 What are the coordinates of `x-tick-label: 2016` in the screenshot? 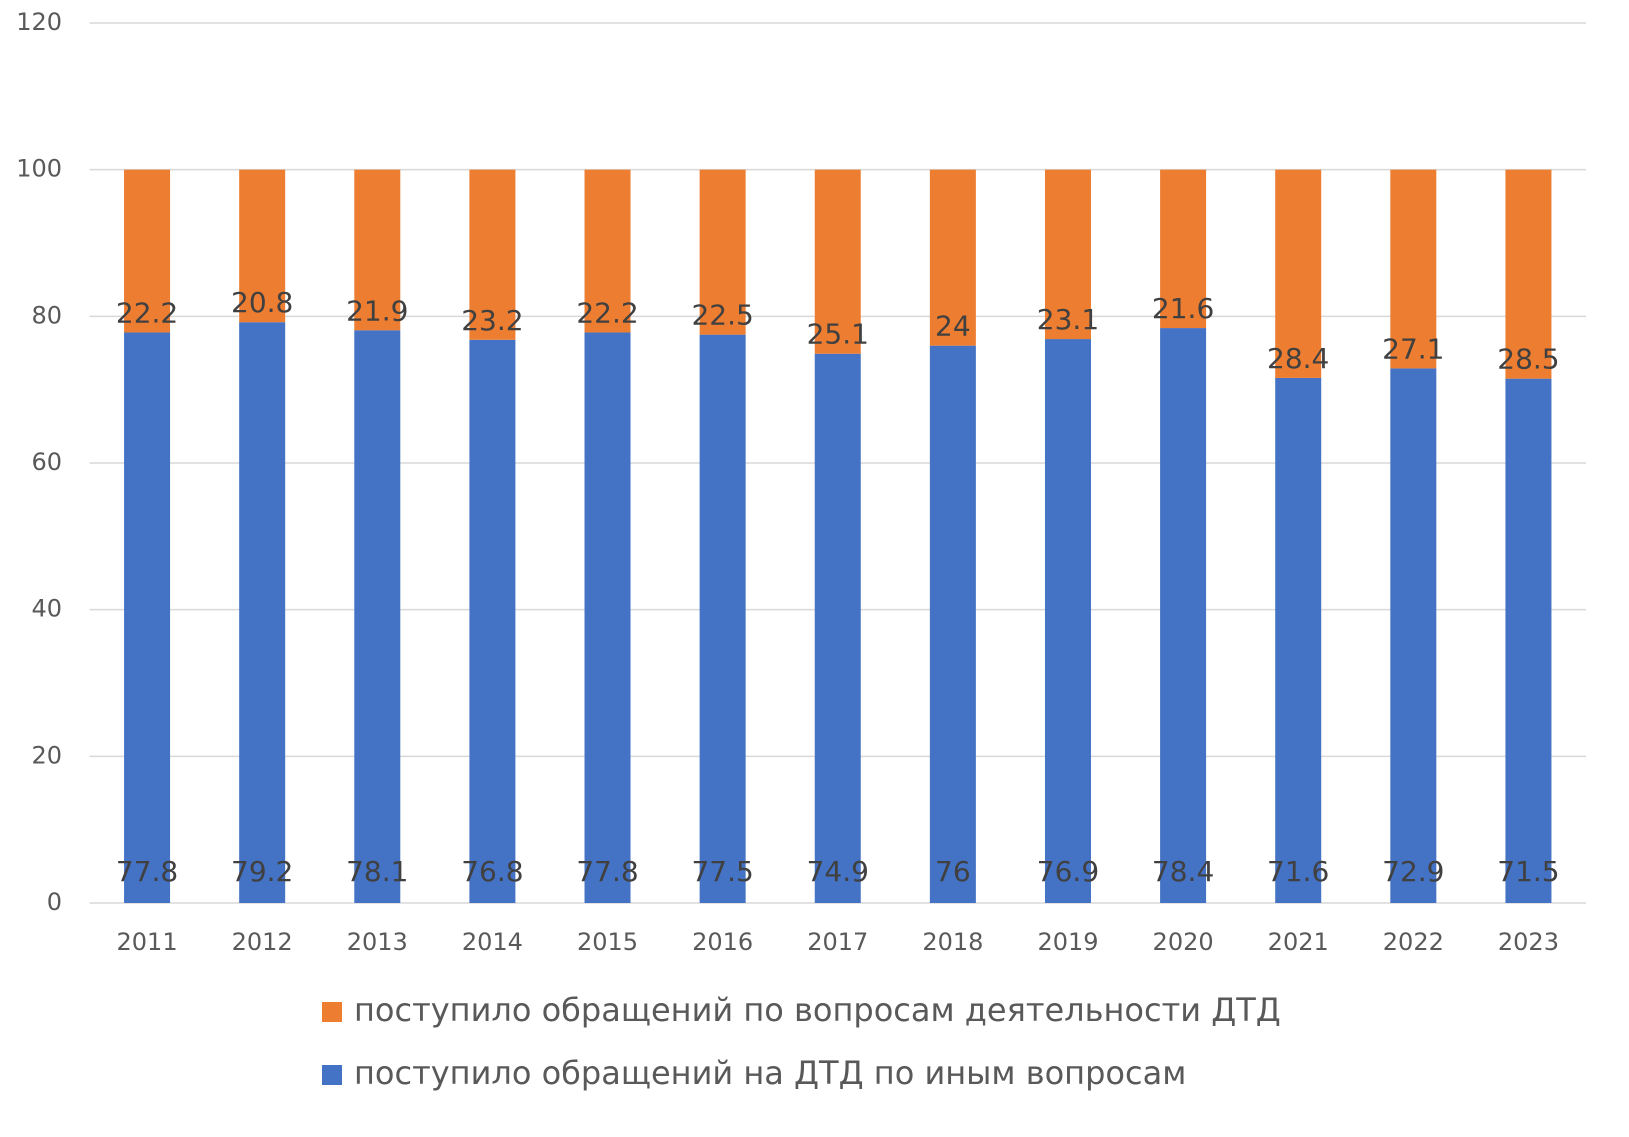 It's located at (722, 942).